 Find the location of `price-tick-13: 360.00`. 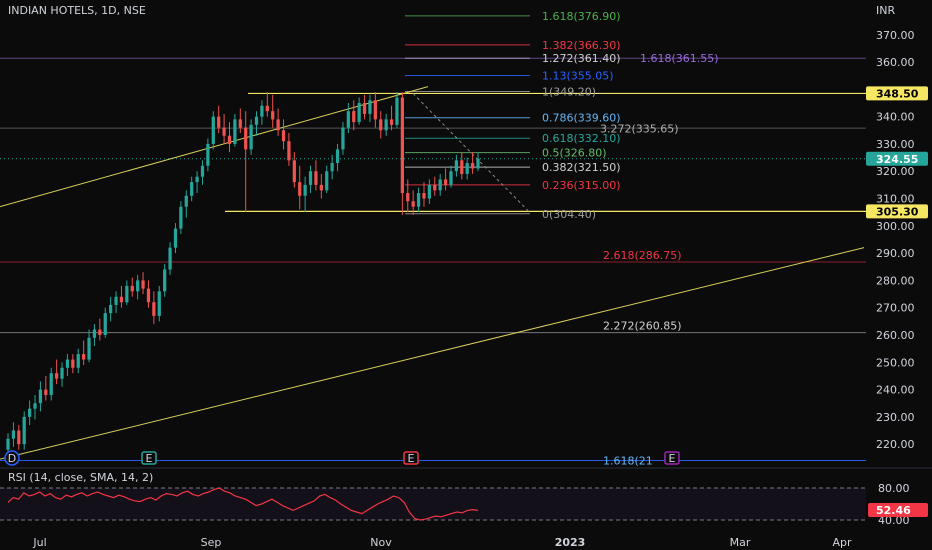

price-tick-13: 360.00 is located at coordinates (895, 62).